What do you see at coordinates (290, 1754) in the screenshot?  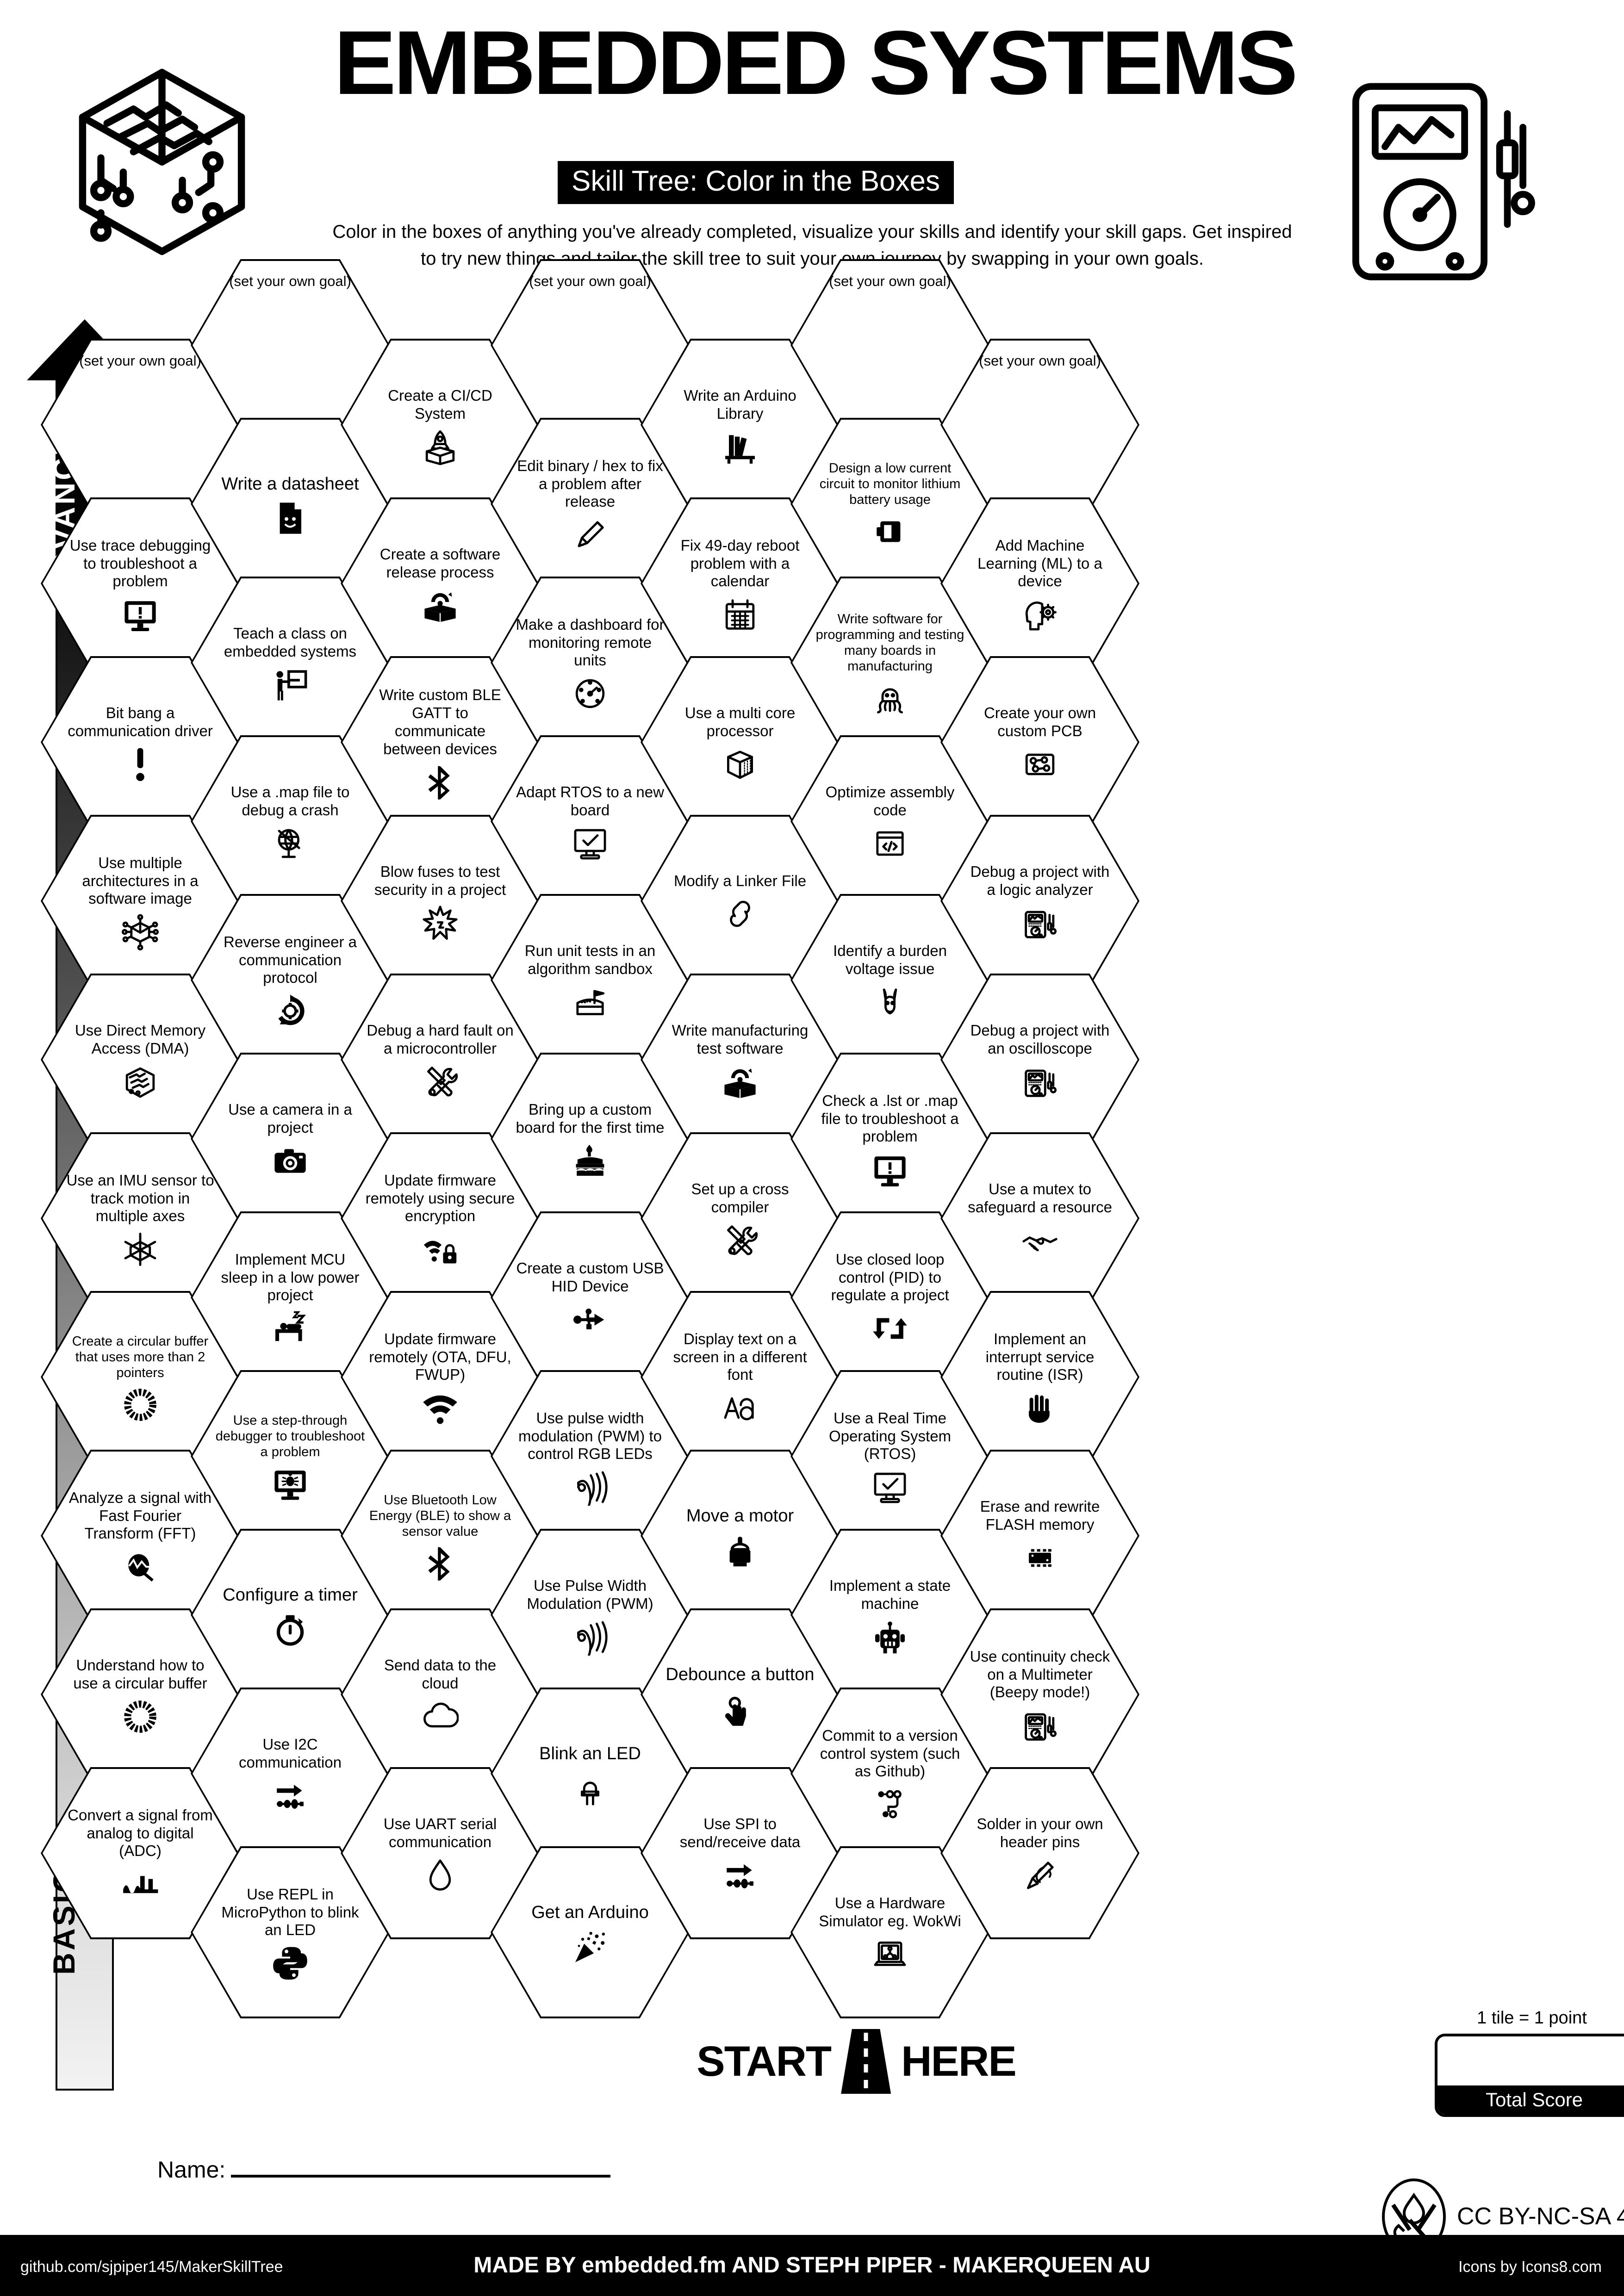 I see `skill-label: Use I2C communication` at bounding box center [290, 1754].